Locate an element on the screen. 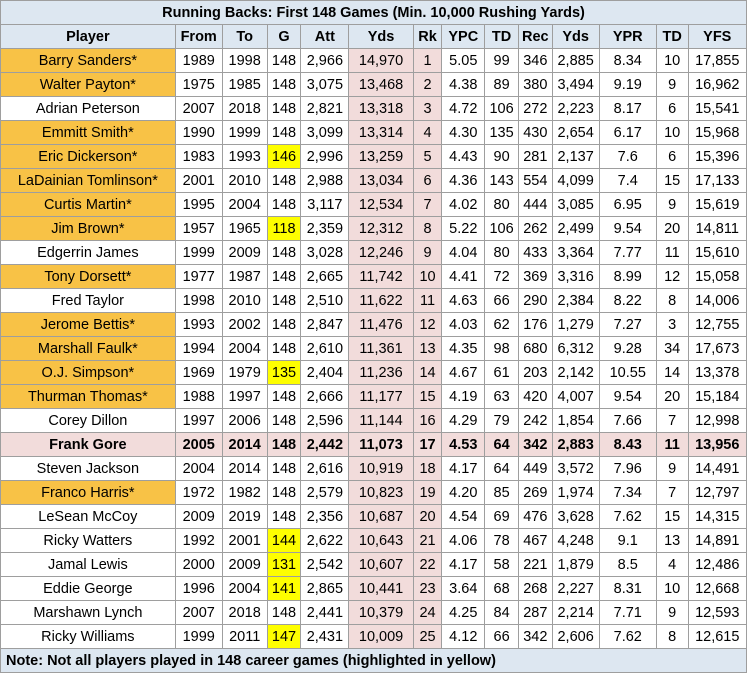 This screenshot has height=677, width=749. yds-cell: 13,034 is located at coordinates (381, 180).